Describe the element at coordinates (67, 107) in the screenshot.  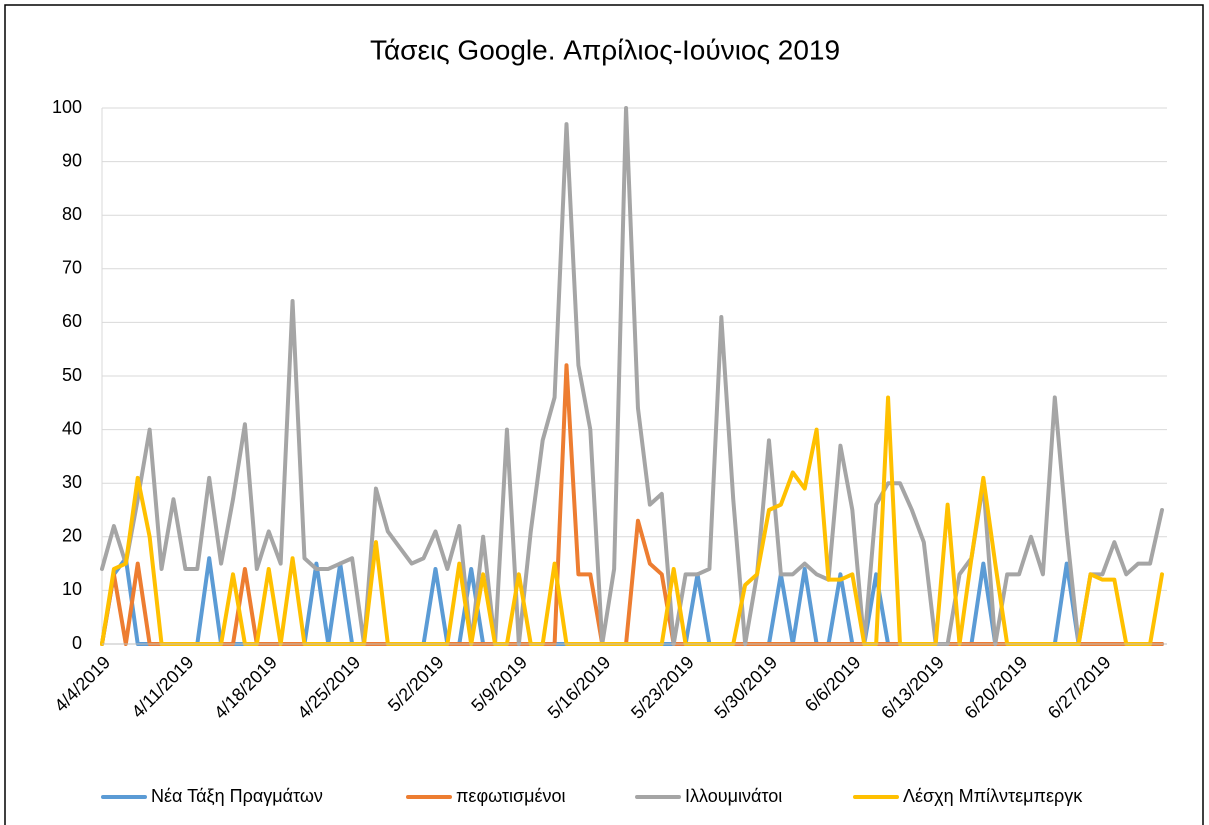
I see `y-tick-label: 100` at that location.